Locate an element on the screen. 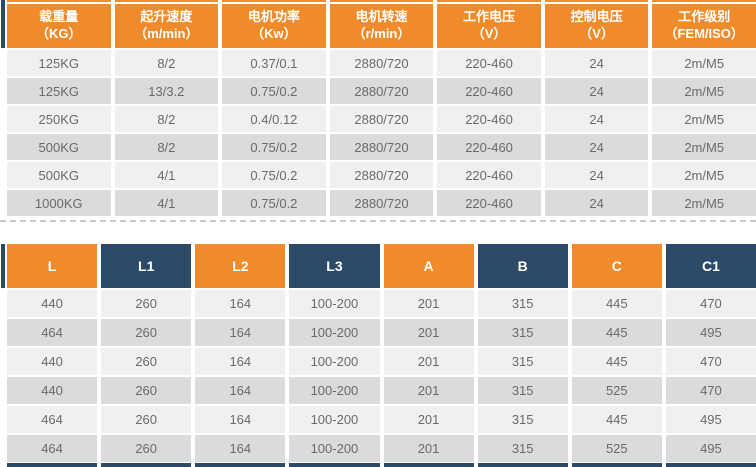 Image resolution: width=756 pixels, height=467 pixels. table-cell: 470 is located at coordinates (710, 303).